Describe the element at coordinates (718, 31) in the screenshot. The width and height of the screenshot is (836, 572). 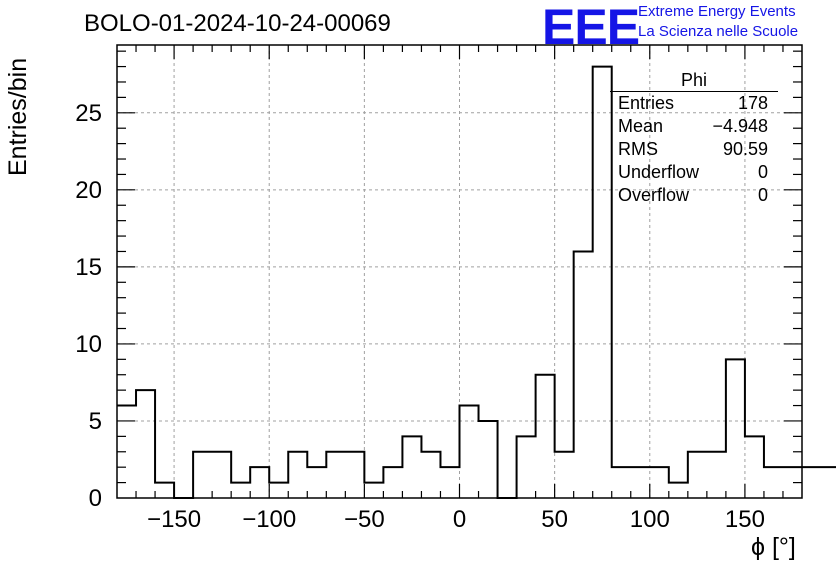
I see `eee-logo-caption-2: La Scienza nelle Scuole` at that location.